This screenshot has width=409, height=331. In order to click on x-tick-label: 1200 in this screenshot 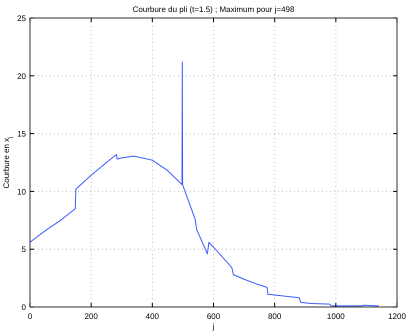, I will do `click(397, 316)`.